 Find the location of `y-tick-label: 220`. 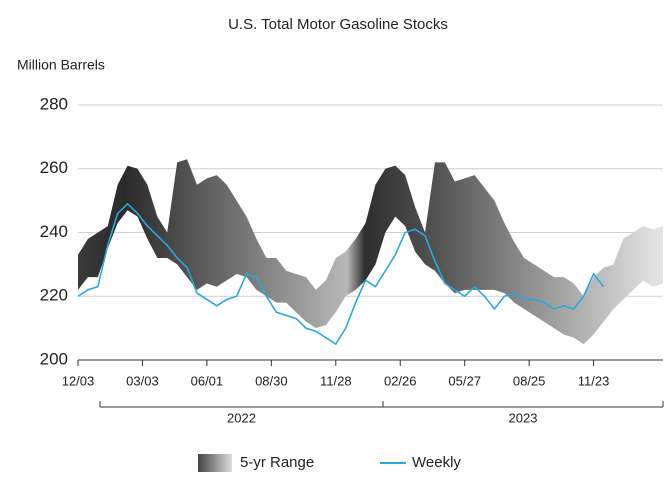

y-tick-label: 220 is located at coordinates (54, 295).